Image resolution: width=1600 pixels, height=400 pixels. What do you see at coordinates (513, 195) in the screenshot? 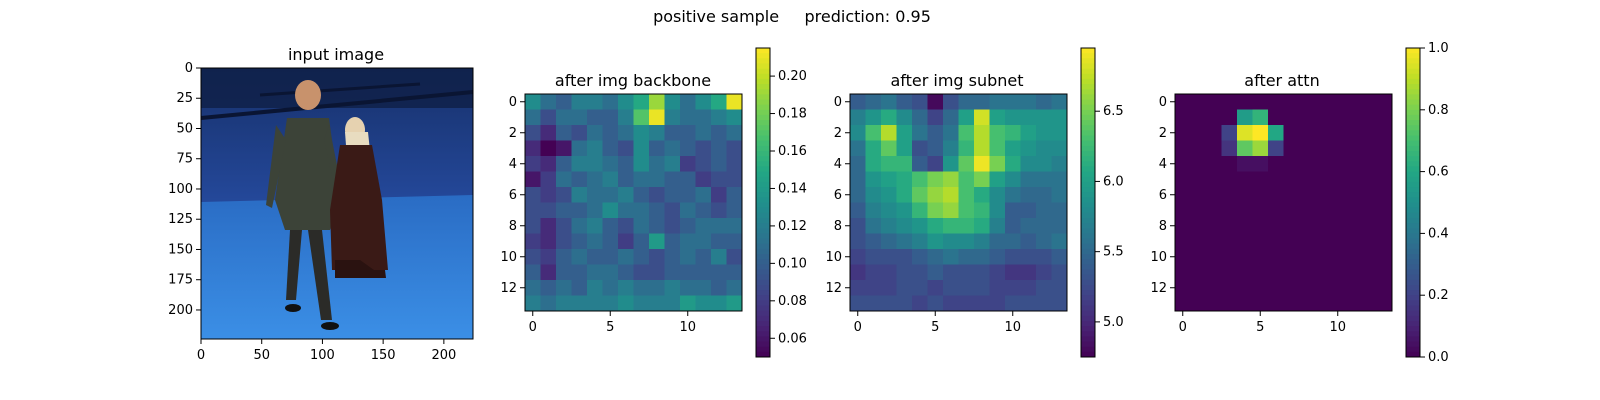
I see `y-tick-label: 6` at bounding box center [513, 195].